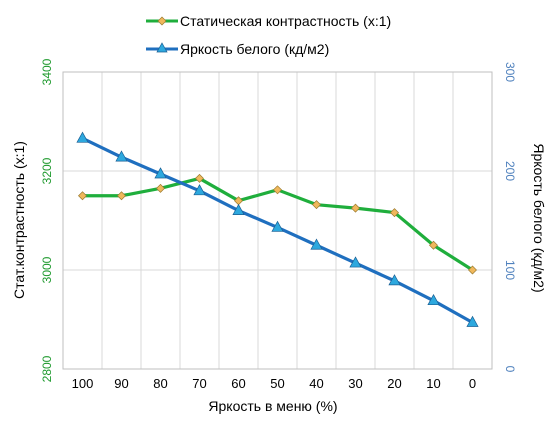 This screenshot has height=421, width=558. Describe the element at coordinates (47, 220) in the screenshot. I see `left-axis-ticks: 2800 3000 3200 3400` at that location.